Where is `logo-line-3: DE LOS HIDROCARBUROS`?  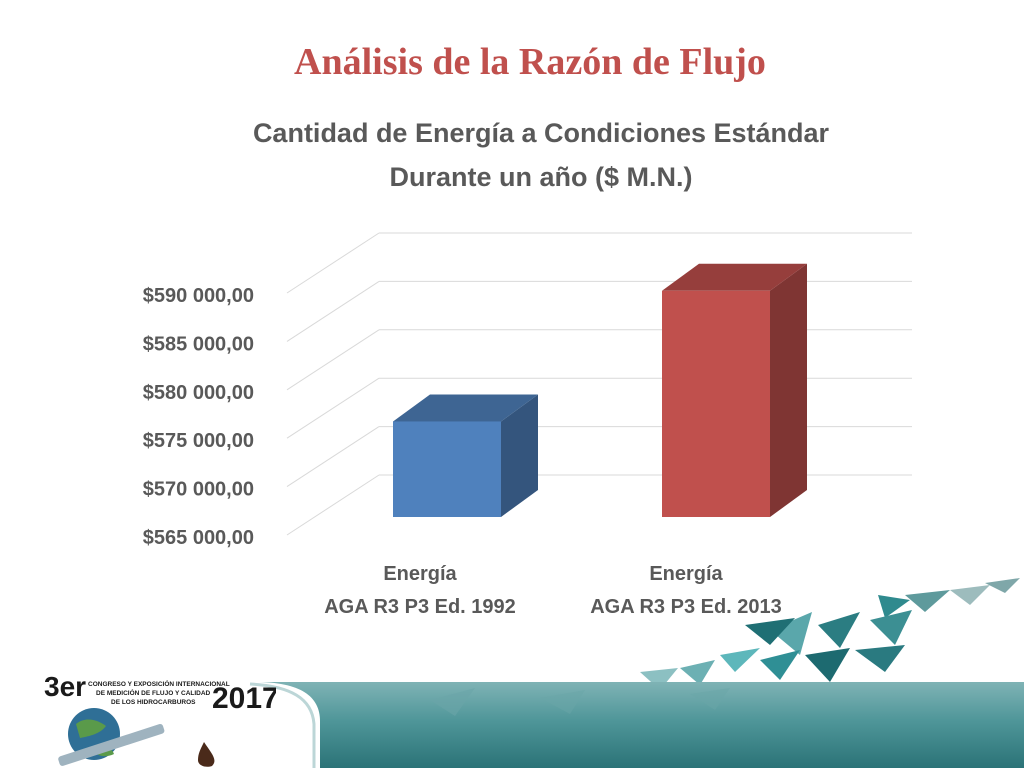 logo-line-3: DE LOS HIDROCARBUROS is located at coordinates (153, 702).